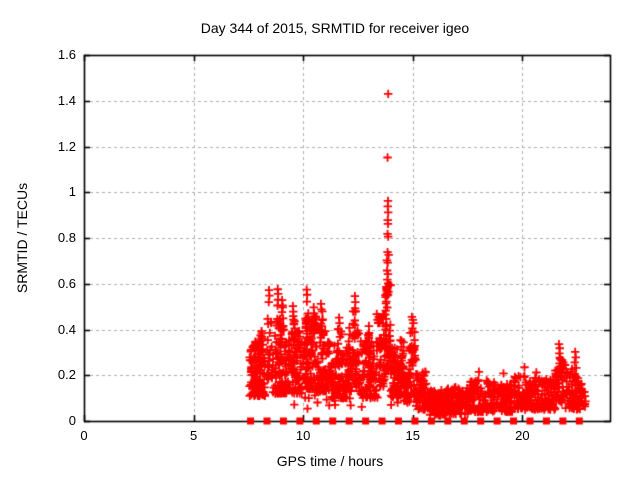  What do you see at coordinates (193, 435) in the screenshot?
I see `x-tick-label: 5` at bounding box center [193, 435].